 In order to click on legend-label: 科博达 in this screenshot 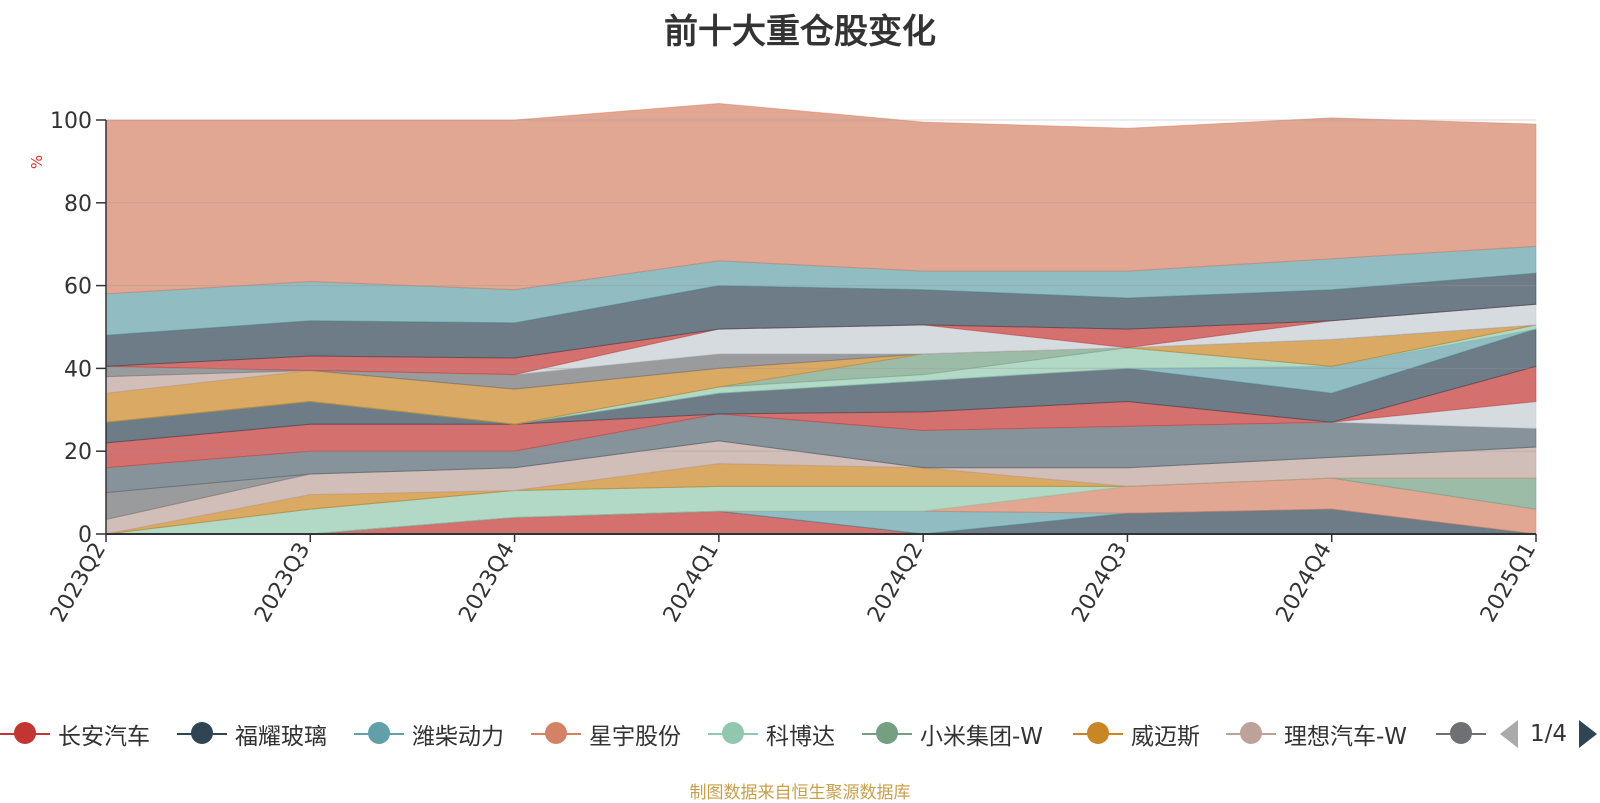, I will do `click(800, 737)`.